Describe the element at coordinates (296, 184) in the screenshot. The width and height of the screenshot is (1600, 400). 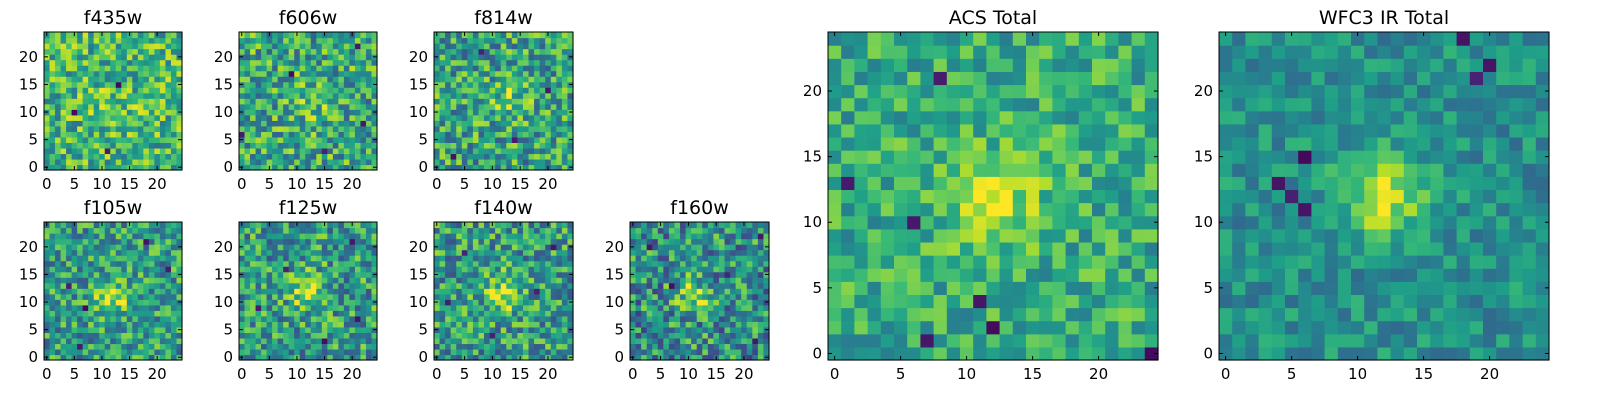
I see `x-tick-label: 10` at that location.